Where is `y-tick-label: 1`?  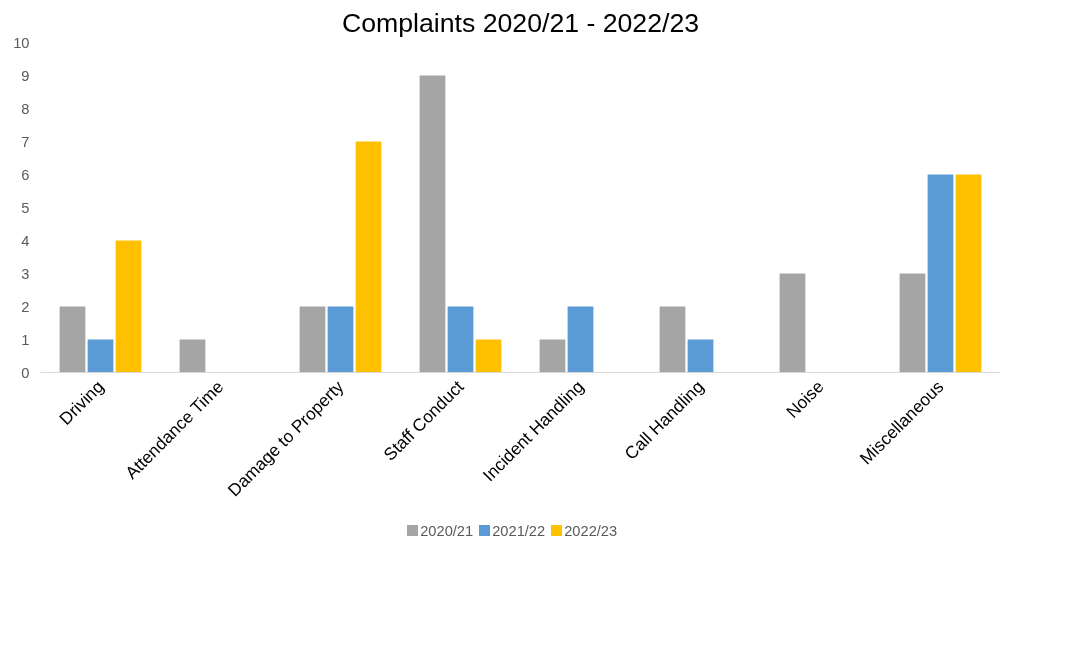 y-tick-label: 1 is located at coordinates (25, 339).